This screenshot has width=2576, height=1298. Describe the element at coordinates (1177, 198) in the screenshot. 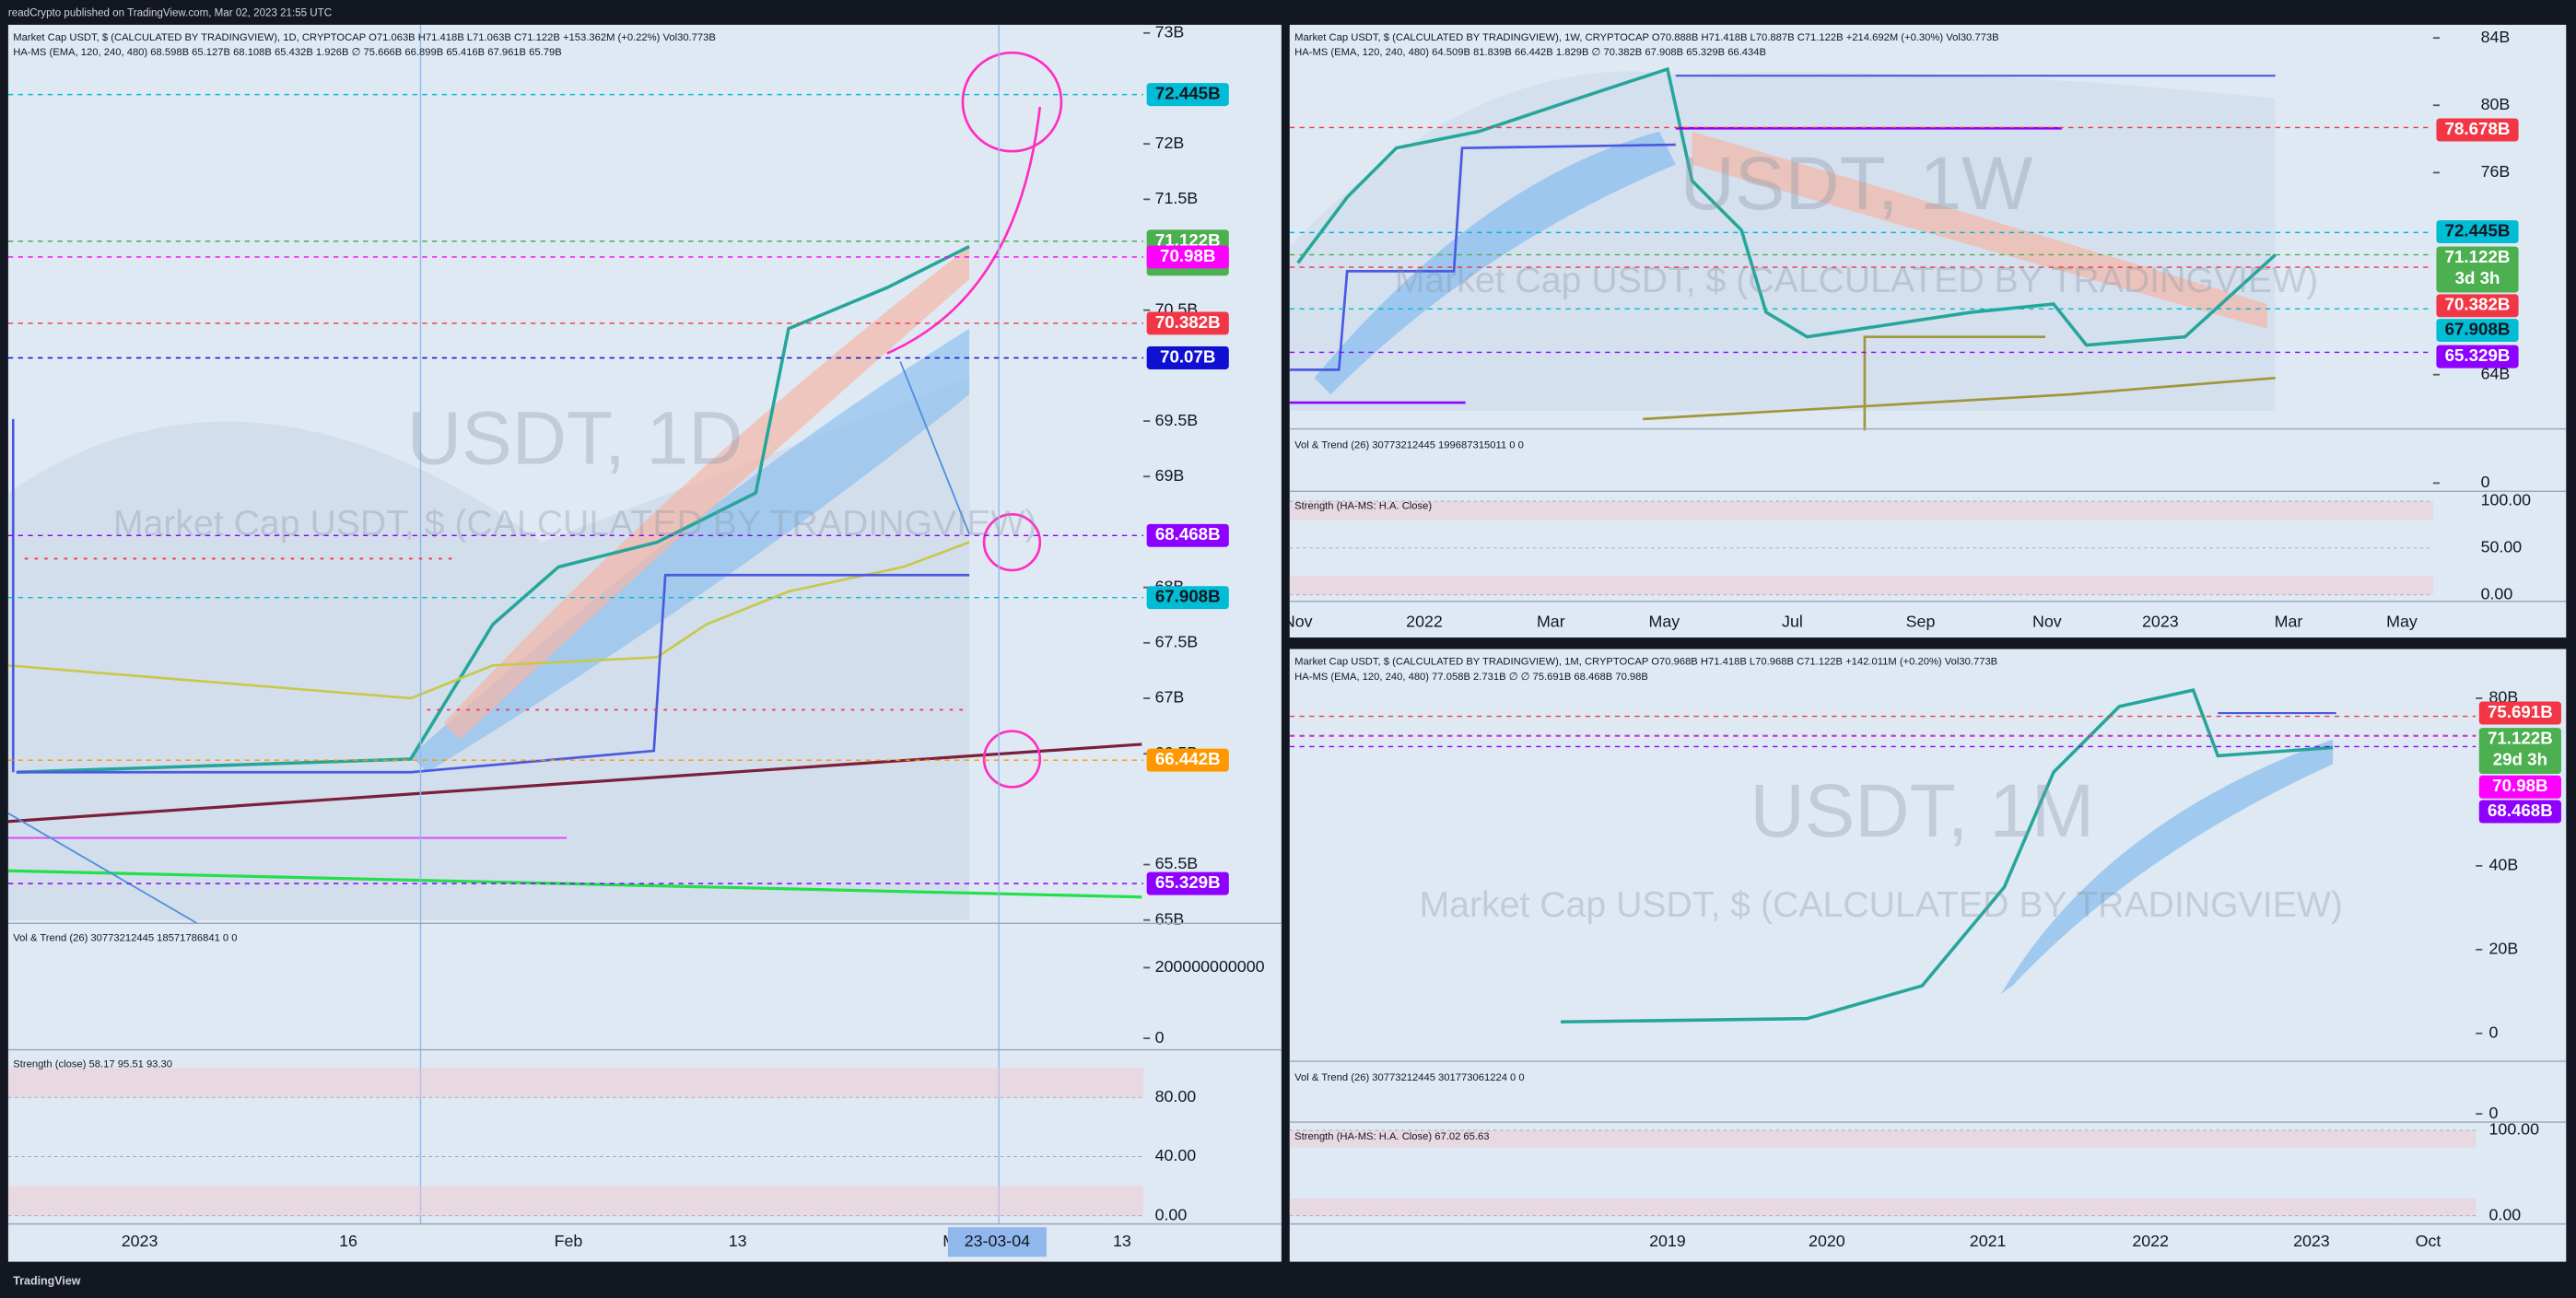

I see `price-tick-label: 71.5B` at that location.